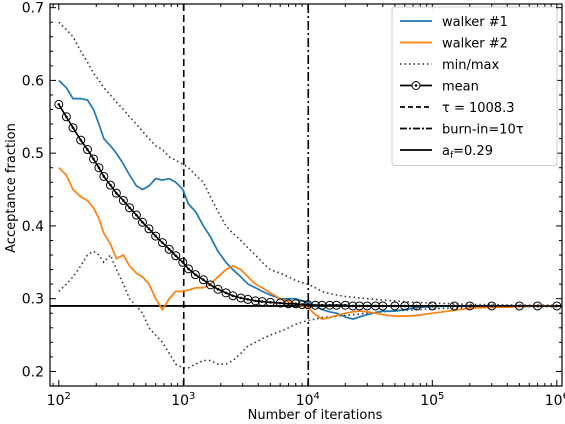  What do you see at coordinates (11, 188) in the screenshot?
I see `y-axis-label: Acceptance fraction` at bounding box center [11, 188].